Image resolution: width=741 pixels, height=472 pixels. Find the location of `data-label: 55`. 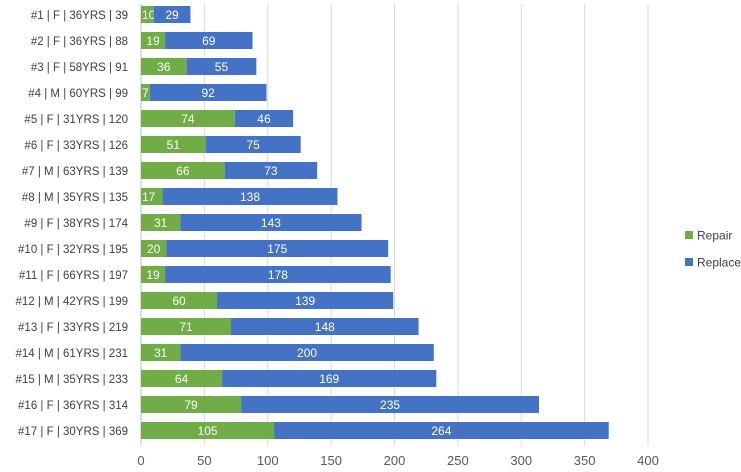

data-label: 55 is located at coordinates (222, 67).